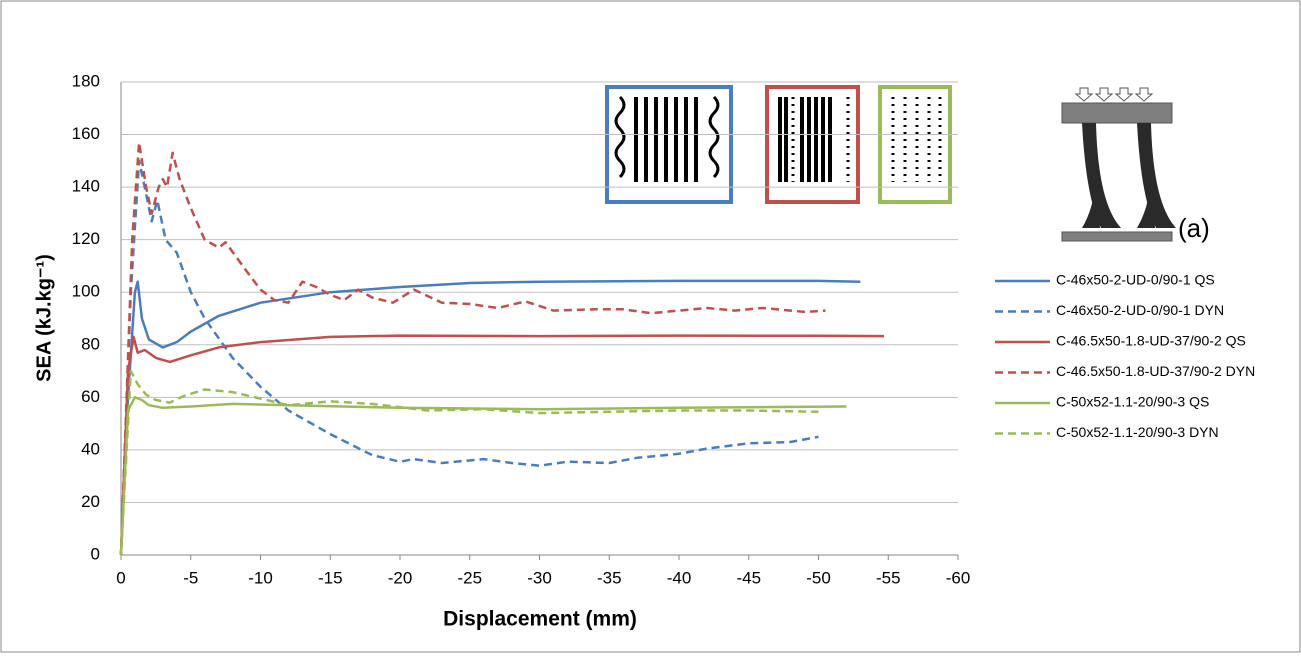  Describe the element at coordinates (86, 80) in the screenshot. I see `y-tick-label: 180` at that location.